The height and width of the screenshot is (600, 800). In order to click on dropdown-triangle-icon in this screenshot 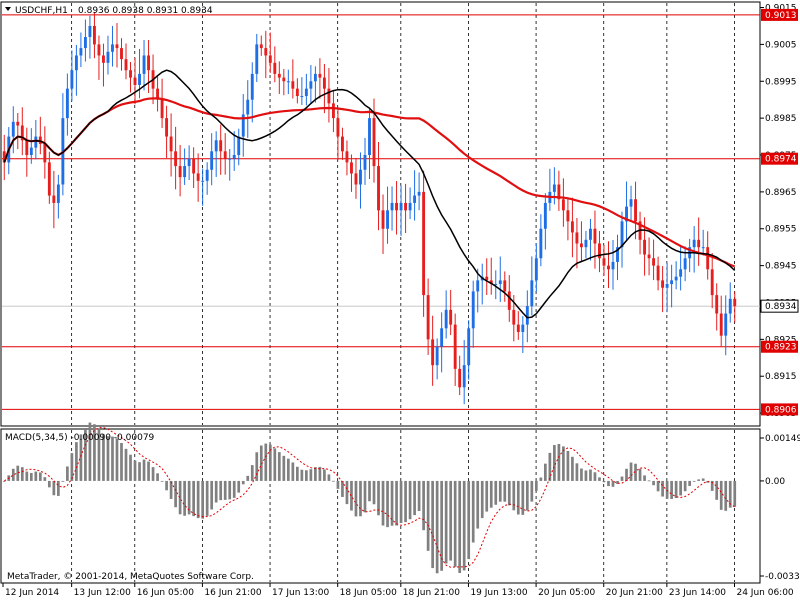, I will do `click(8, 9)`.